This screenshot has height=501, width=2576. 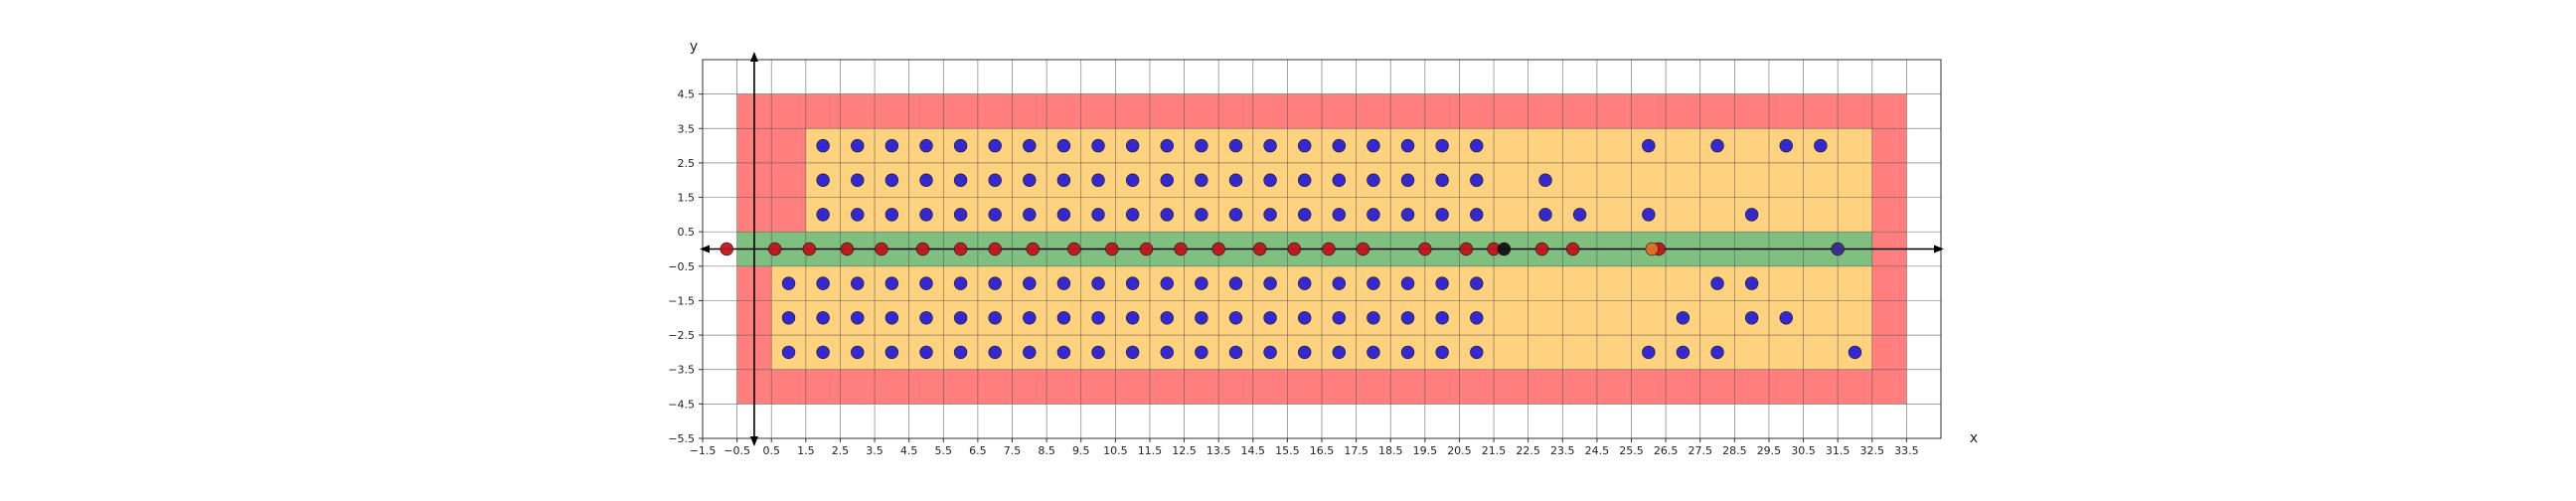 What do you see at coordinates (753, 441) in the screenshot?
I see `y-axis-arrow-bottom` at bounding box center [753, 441].